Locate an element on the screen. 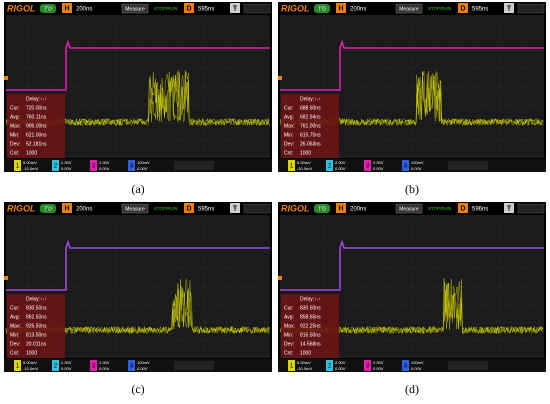 The width and height of the screenshot is (550, 404). channel-num: 2 is located at coordinates (56, 167).